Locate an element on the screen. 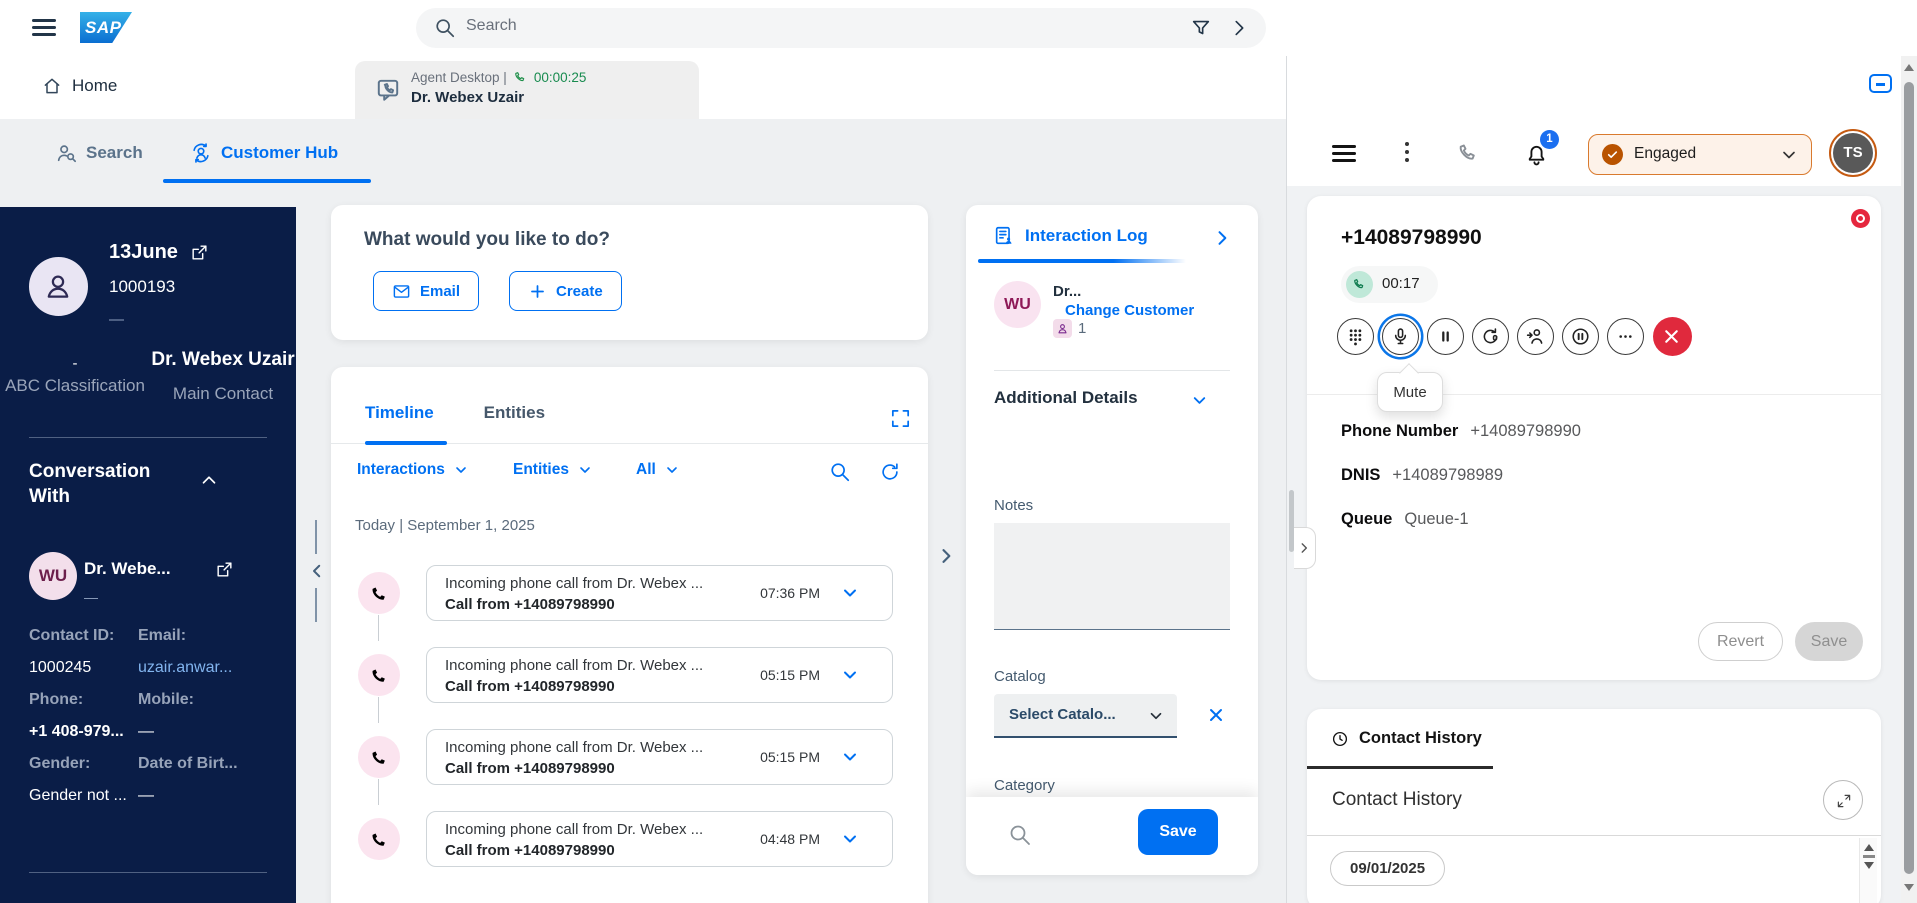 The width and height of the screenshot is (1917, 903). global-search-input: Search is located at coordinates (841, 28).